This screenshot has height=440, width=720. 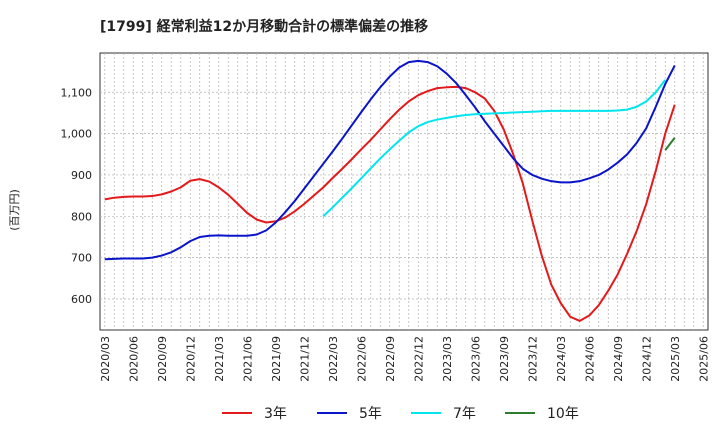 I want to click on x-tick-label: 2022/09, so click(x=390, y=359).